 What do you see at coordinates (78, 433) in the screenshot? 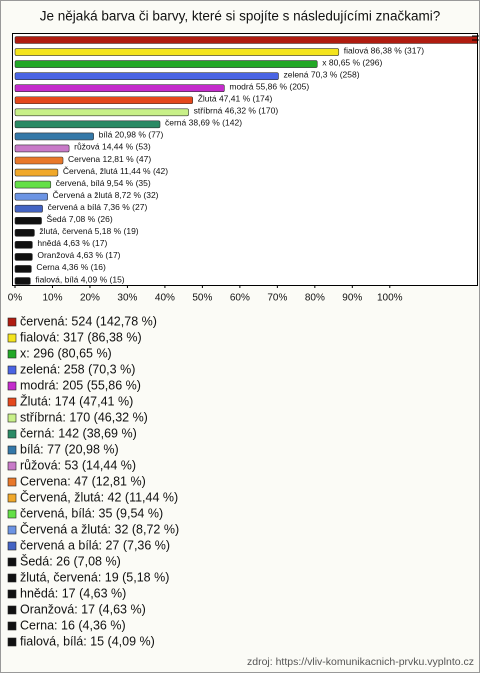
I see `legend-label: černá: 142 (38,69 %)` at bounding box center [78, 433].